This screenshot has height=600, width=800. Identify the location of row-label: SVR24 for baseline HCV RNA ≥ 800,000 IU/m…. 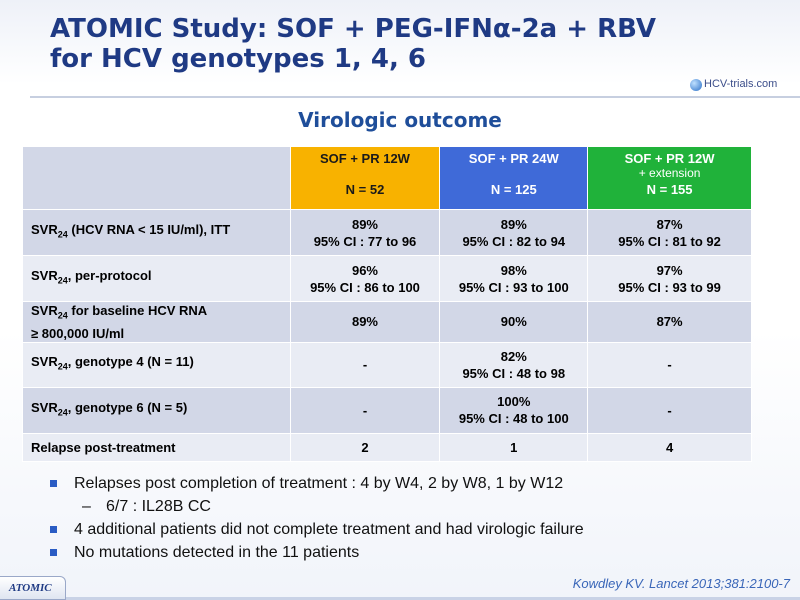
(156, 322).